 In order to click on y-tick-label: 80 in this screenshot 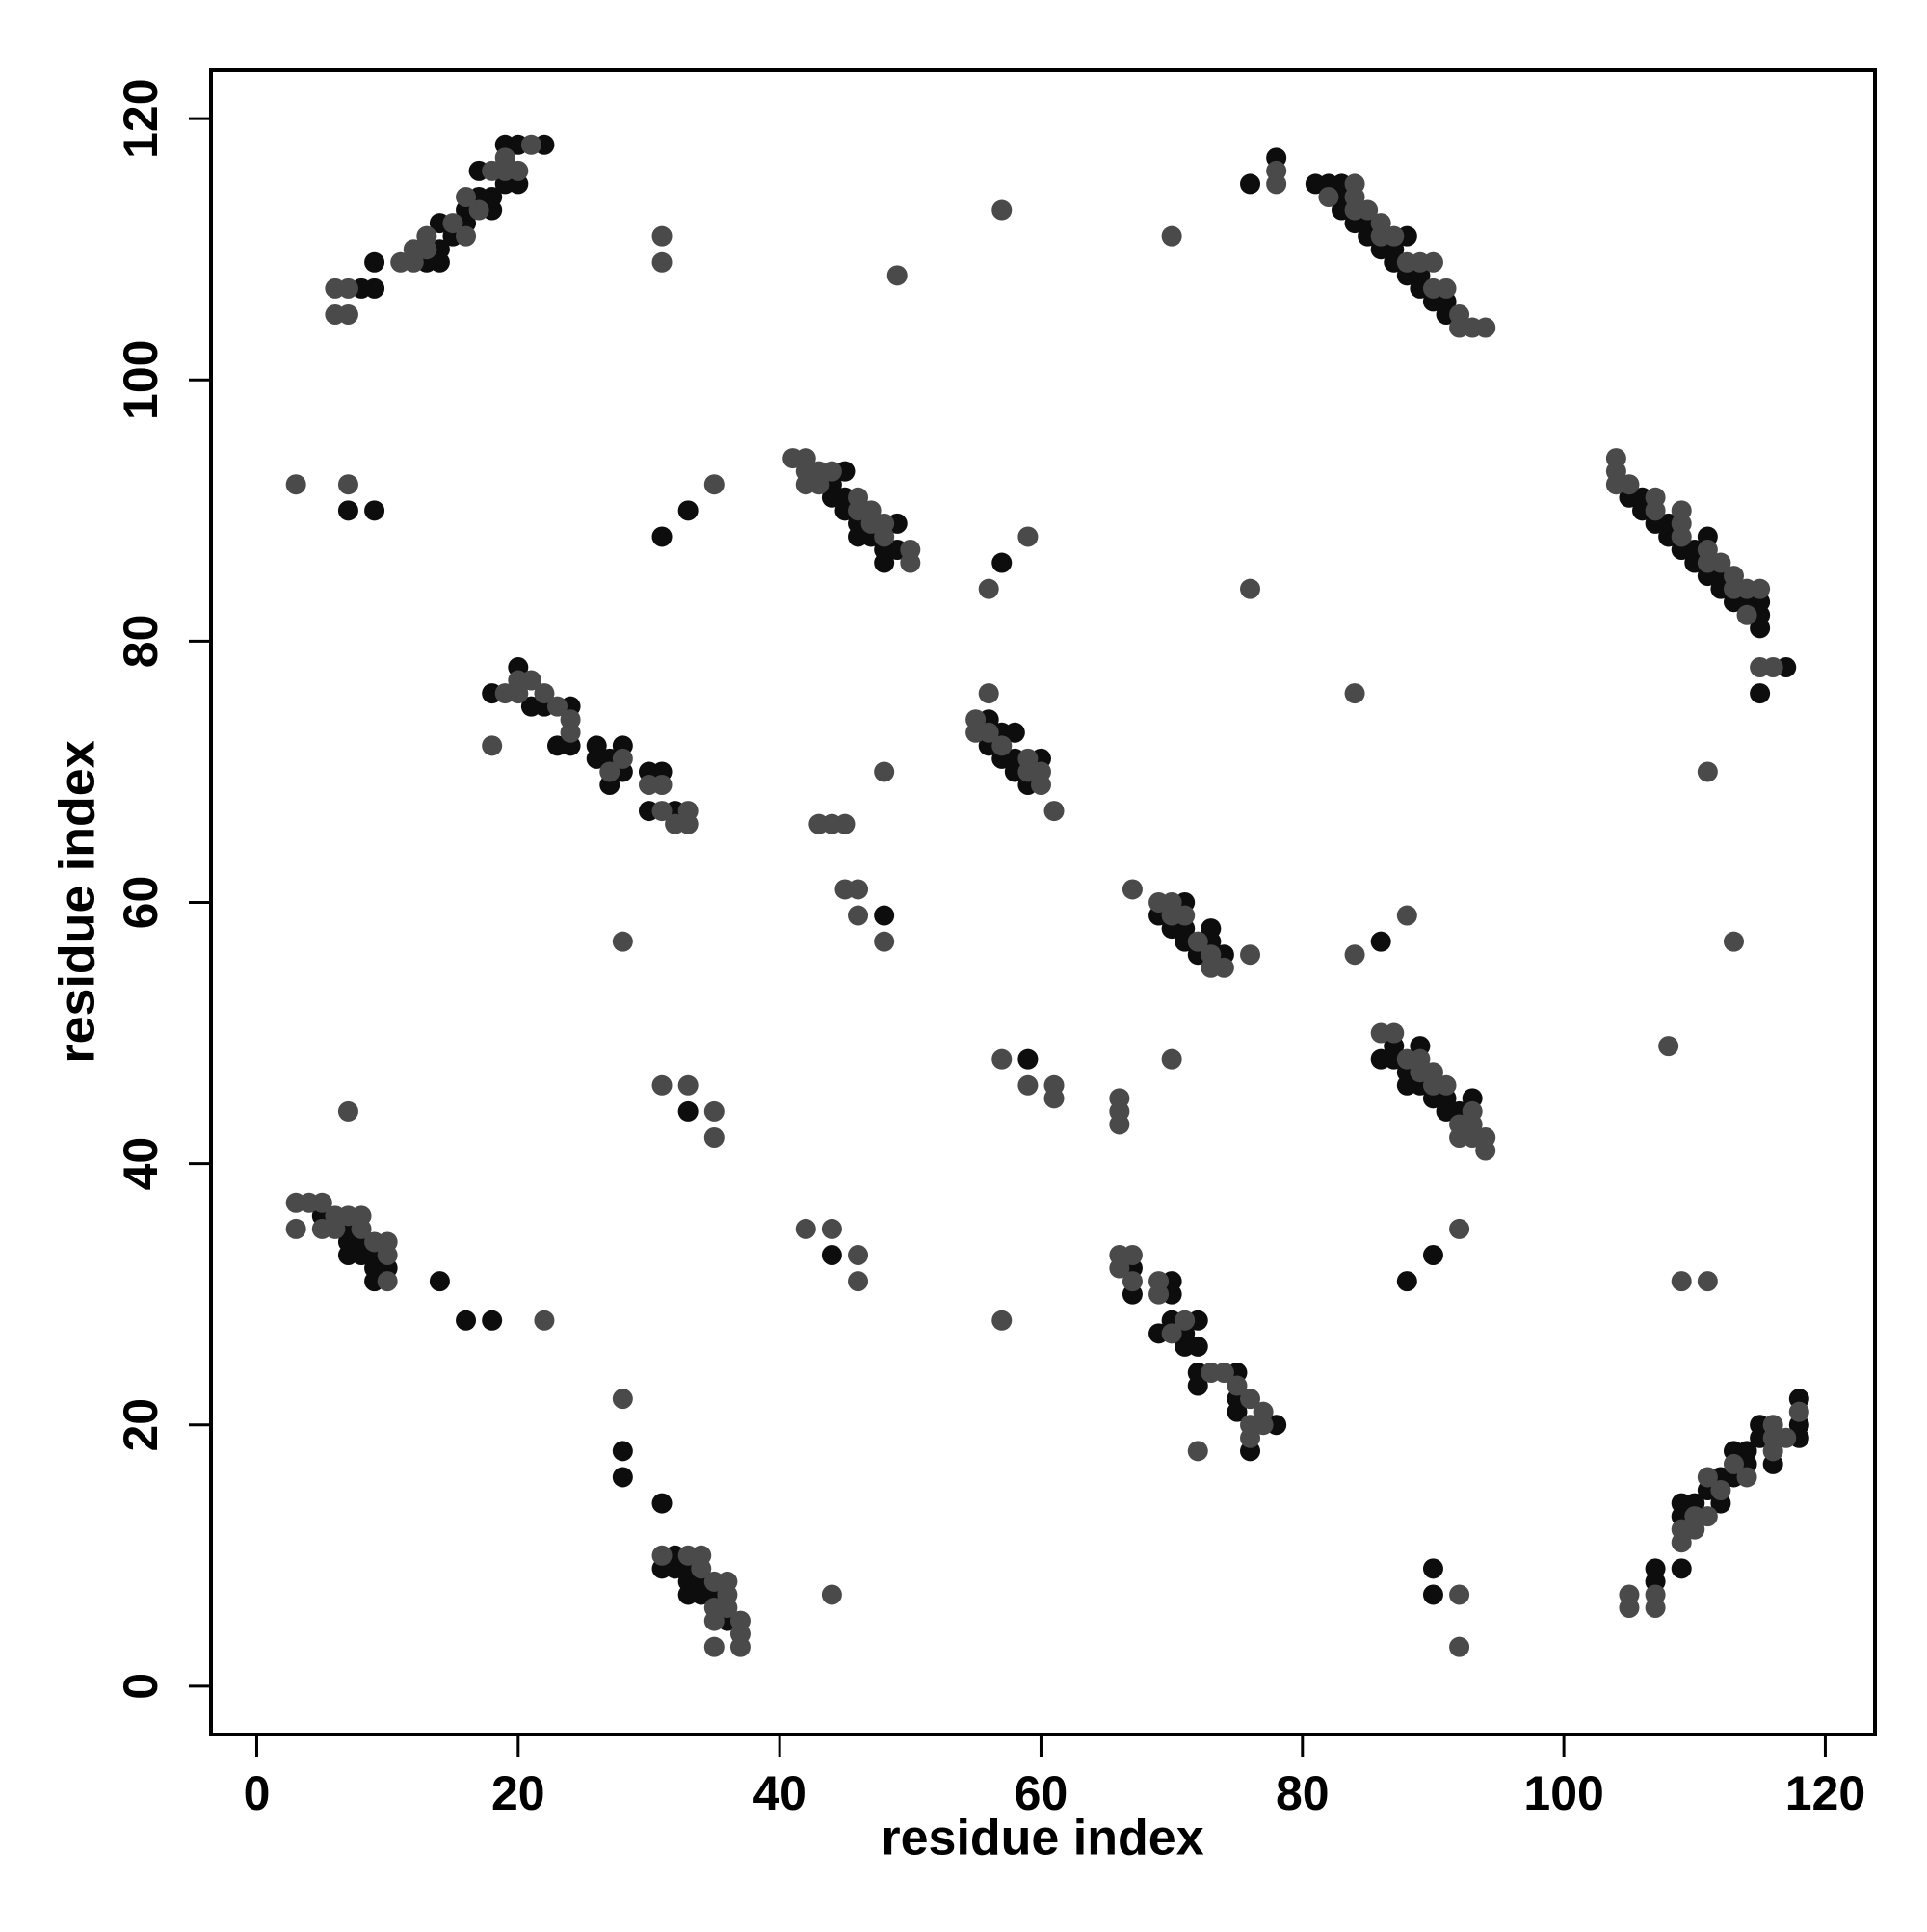, I will do `click(141, 642)`.